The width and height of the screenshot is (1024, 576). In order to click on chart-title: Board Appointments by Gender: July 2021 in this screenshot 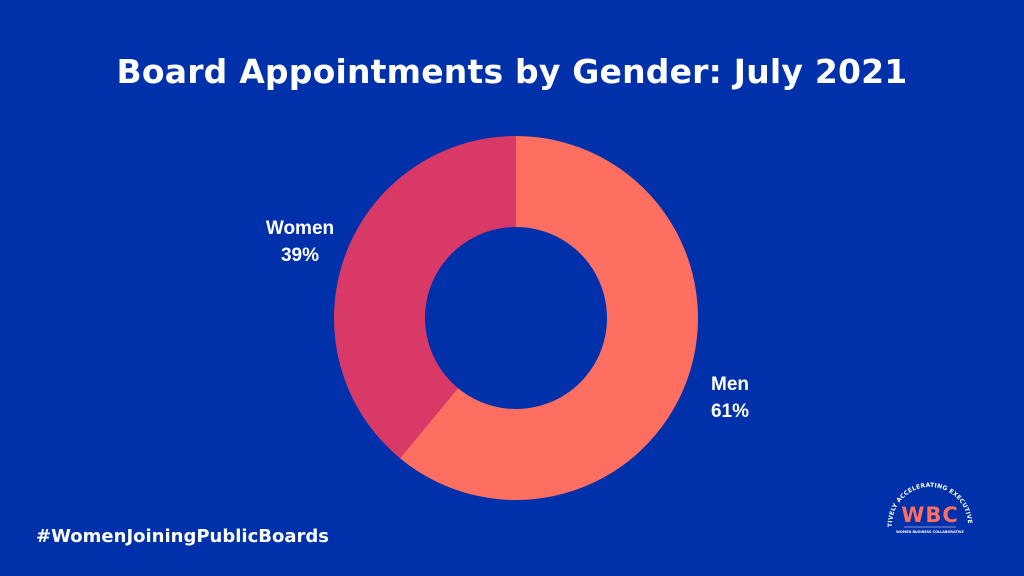, I will do `click(512, 71)`.